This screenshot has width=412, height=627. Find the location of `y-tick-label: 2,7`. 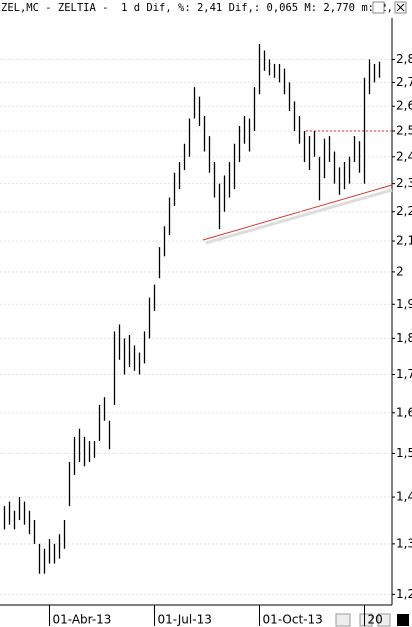

y-tick-label: 2,7 is located at coordinates (404, 82).